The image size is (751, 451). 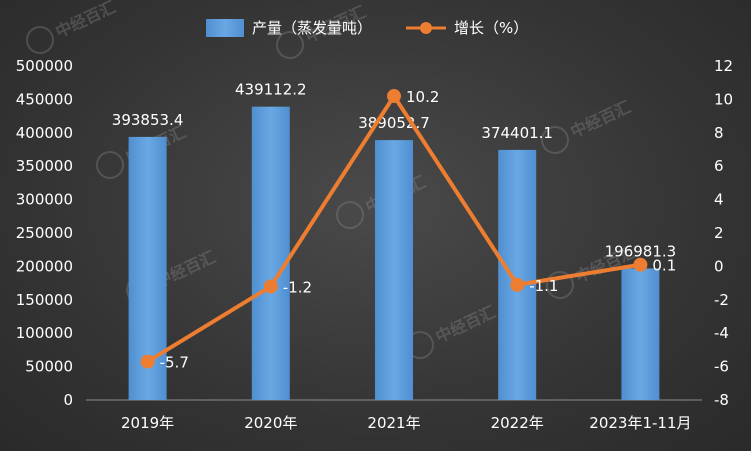 I want to click on legend: 产量（蒸发量吨） 增长（%）, so click(x=367, y=28).